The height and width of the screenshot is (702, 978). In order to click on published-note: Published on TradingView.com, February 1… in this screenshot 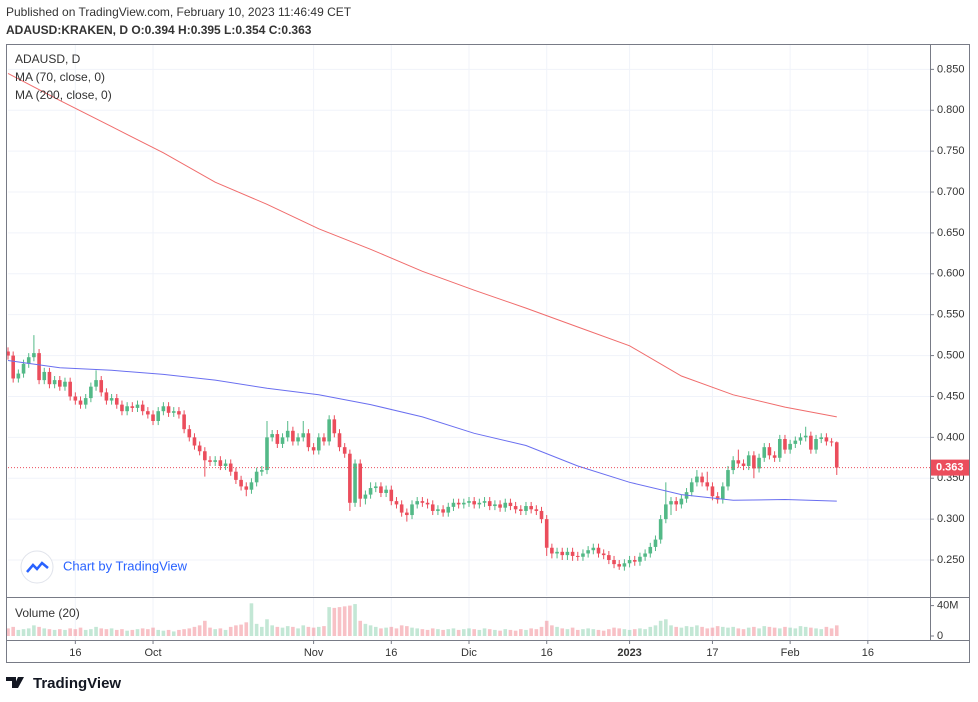, I will do `click(179, 12)`.